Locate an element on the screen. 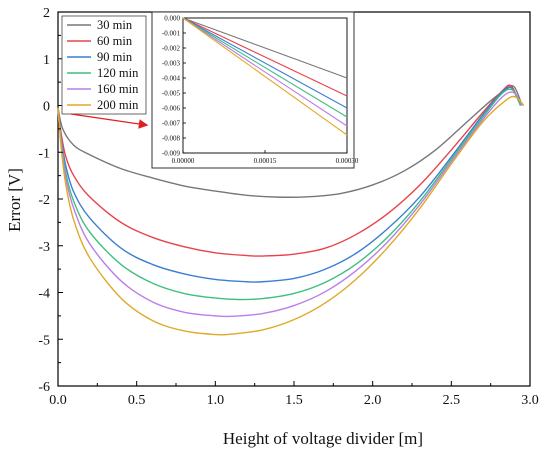 Image resolution: width=550 pixels, height=461 pixels. inset-y-tick-label: -0.001 is located at coordinates (171, 34).